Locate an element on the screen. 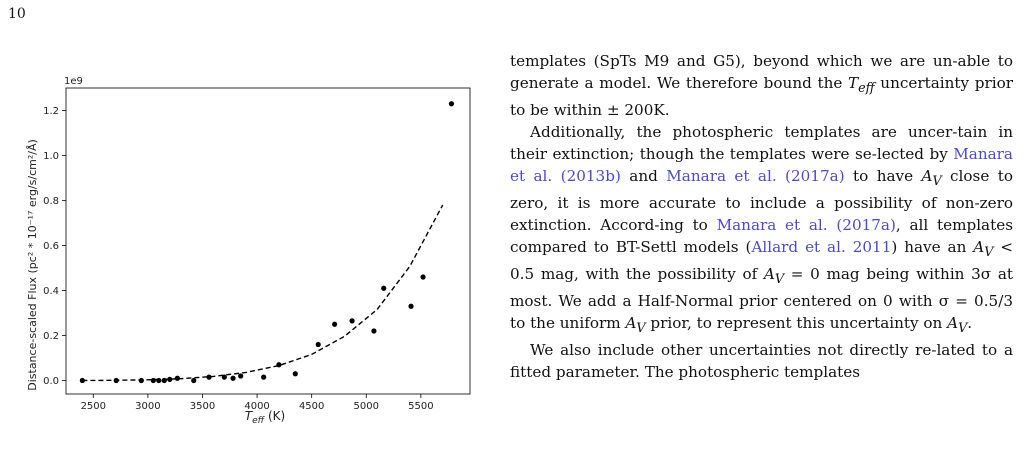 This screenshot has height=449, width=1027. x-tick-label: 5000 is located at coordinates (366, 406).